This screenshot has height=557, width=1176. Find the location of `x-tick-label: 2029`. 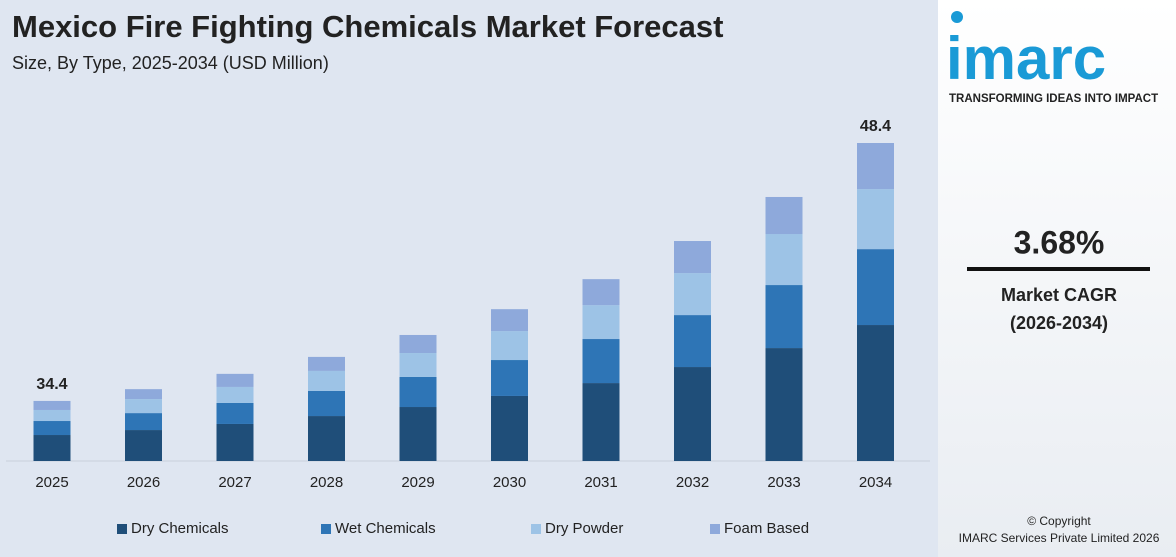

x-tick-label: 2029 is located at coordinates (417, 482).